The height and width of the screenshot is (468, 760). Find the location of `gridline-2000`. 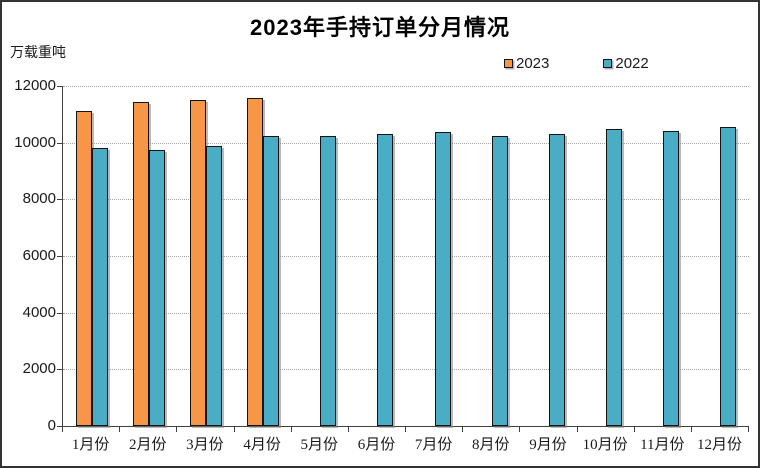

gridline-2000 is located at coordinates (406, 370).